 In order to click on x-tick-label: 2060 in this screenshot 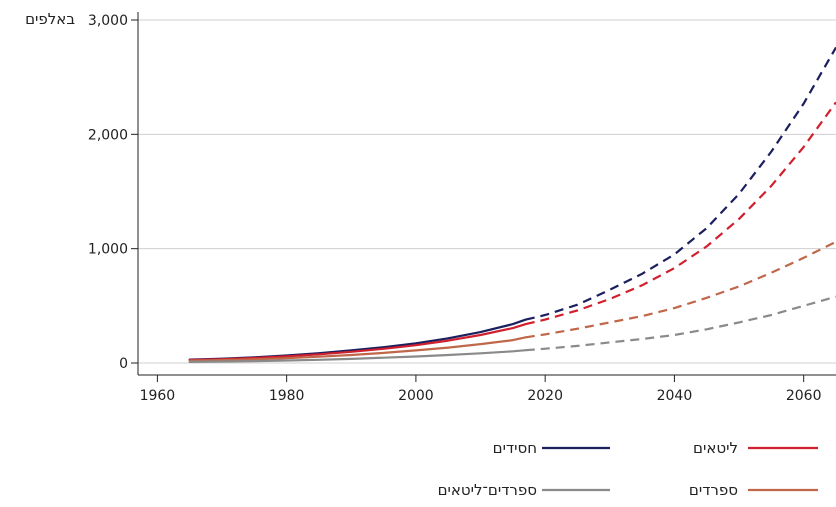, I will do `click(804, 396)`.